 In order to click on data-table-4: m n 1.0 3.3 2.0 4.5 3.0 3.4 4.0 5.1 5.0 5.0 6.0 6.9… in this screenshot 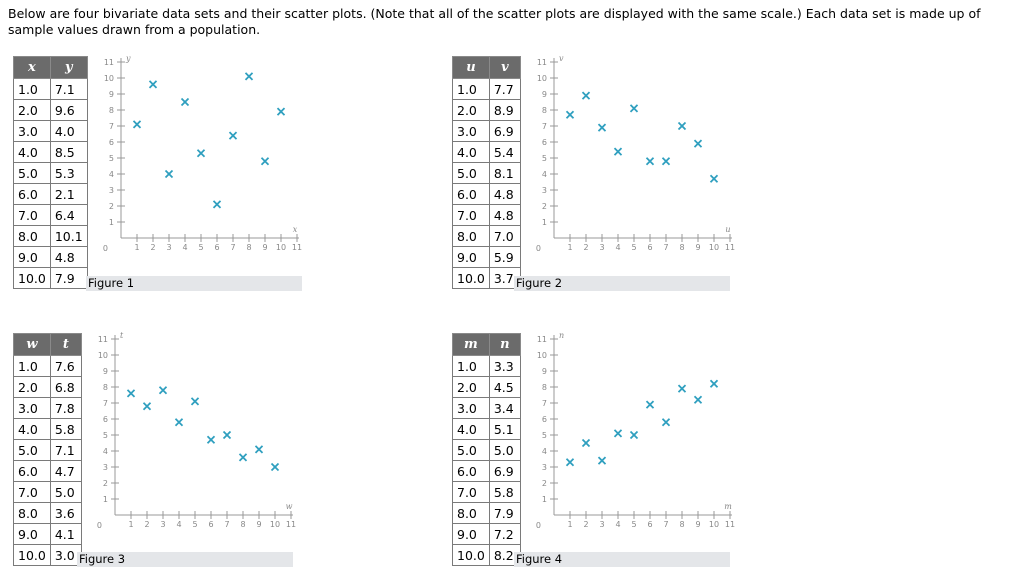, I will do `click(486, 449)`.